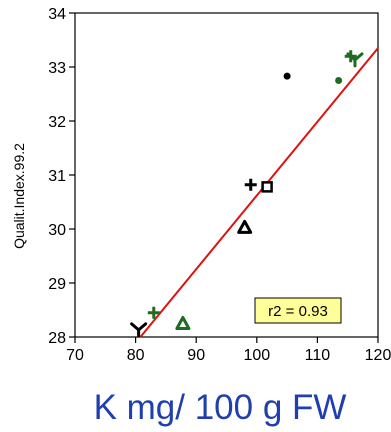 The image size is (391, 432). I want to click on r2-annotation-box, so click(298, 310).